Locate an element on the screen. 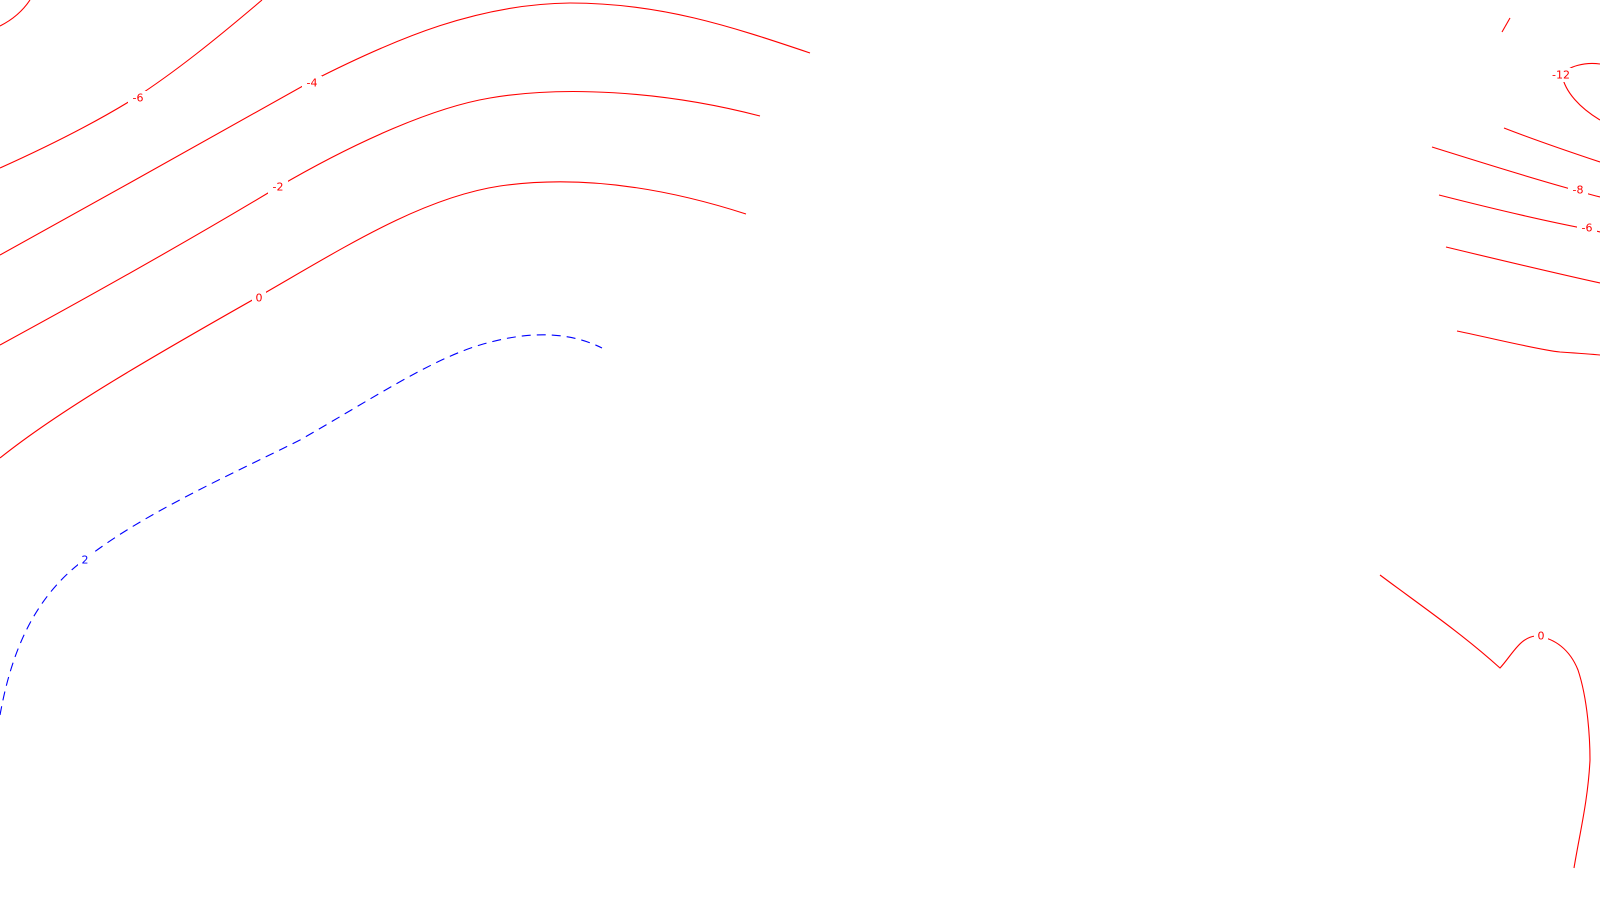  contour-label-neg12-right: -12 is located at coordinates (1561, 75).